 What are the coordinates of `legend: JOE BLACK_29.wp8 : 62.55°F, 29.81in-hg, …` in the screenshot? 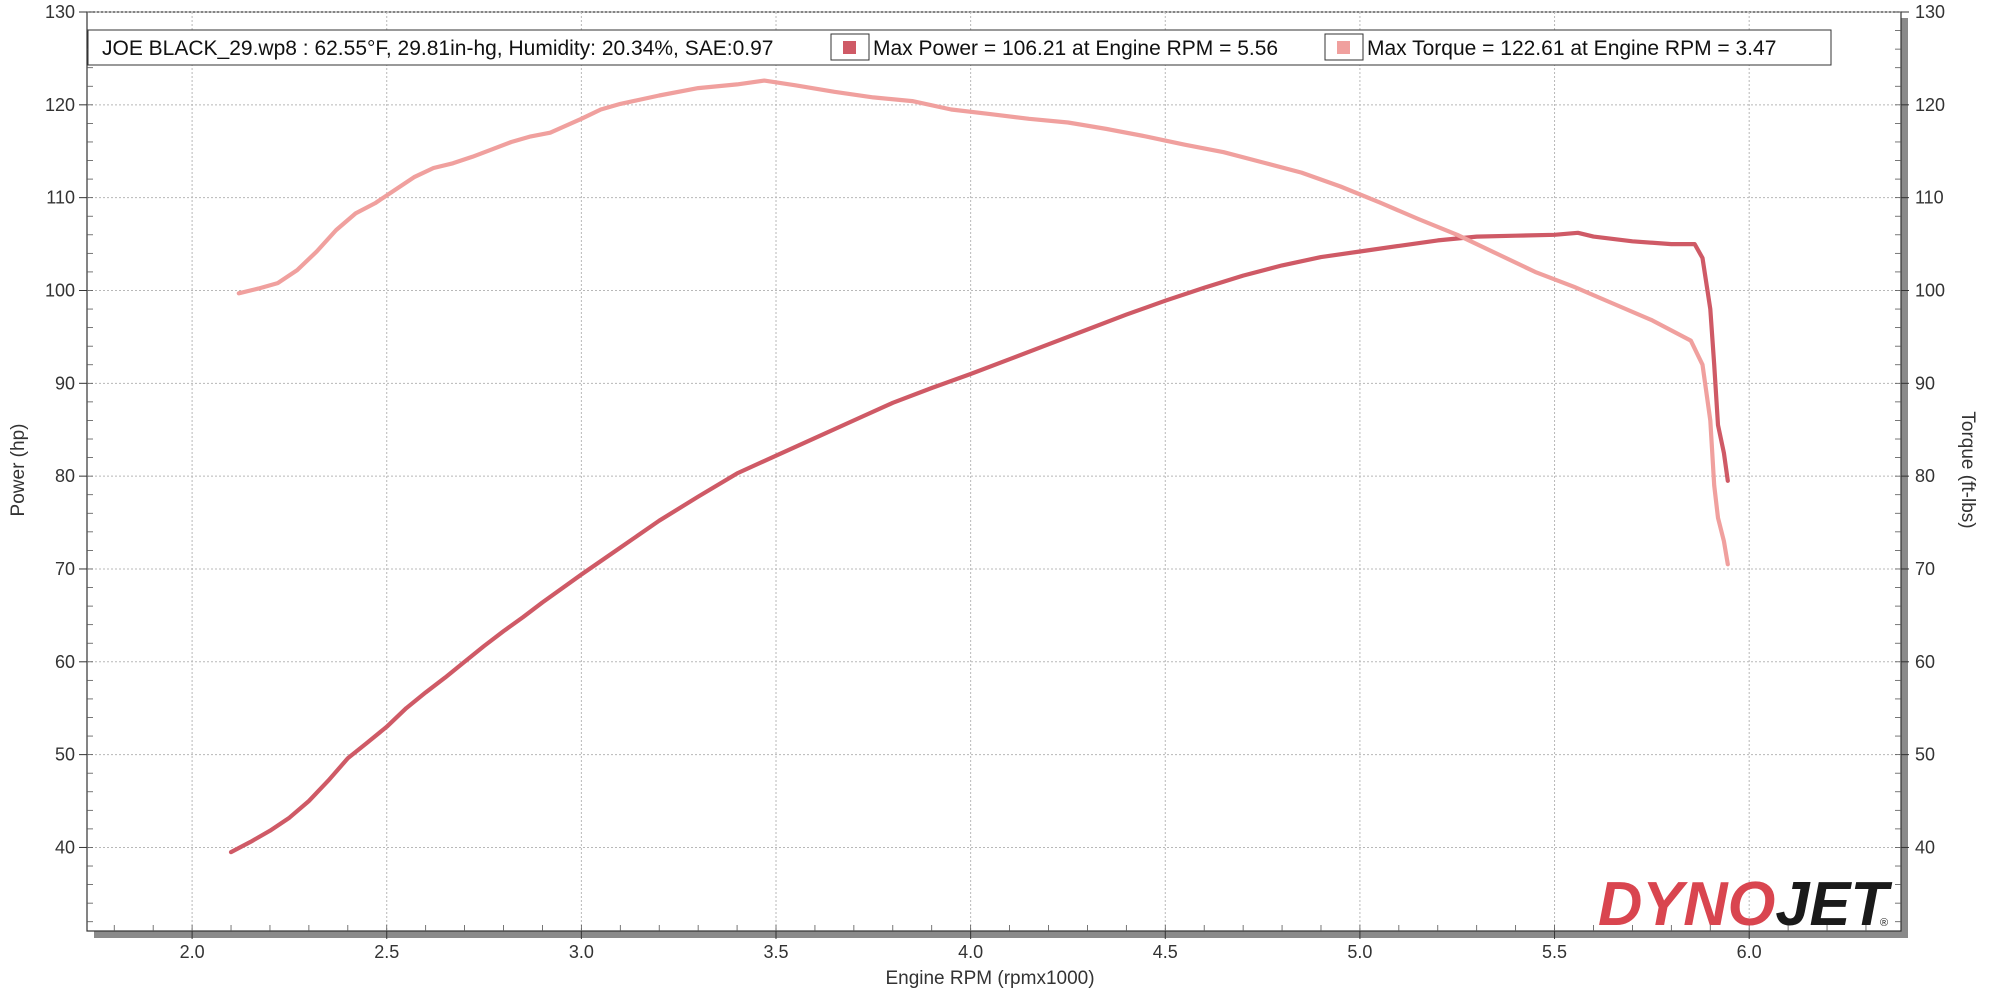 It's located at (959, 47).